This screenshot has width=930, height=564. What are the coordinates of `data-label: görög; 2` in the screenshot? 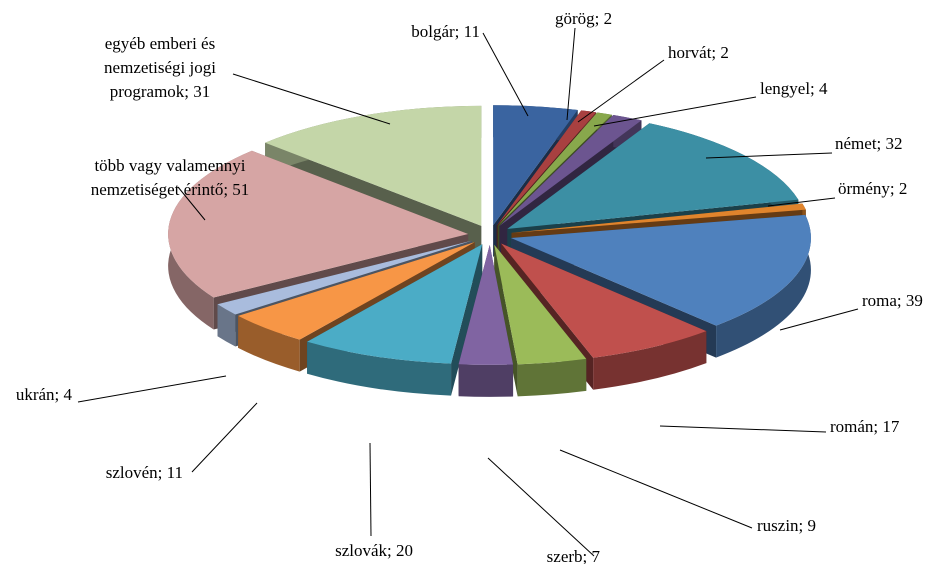 It's located at (583, 18).